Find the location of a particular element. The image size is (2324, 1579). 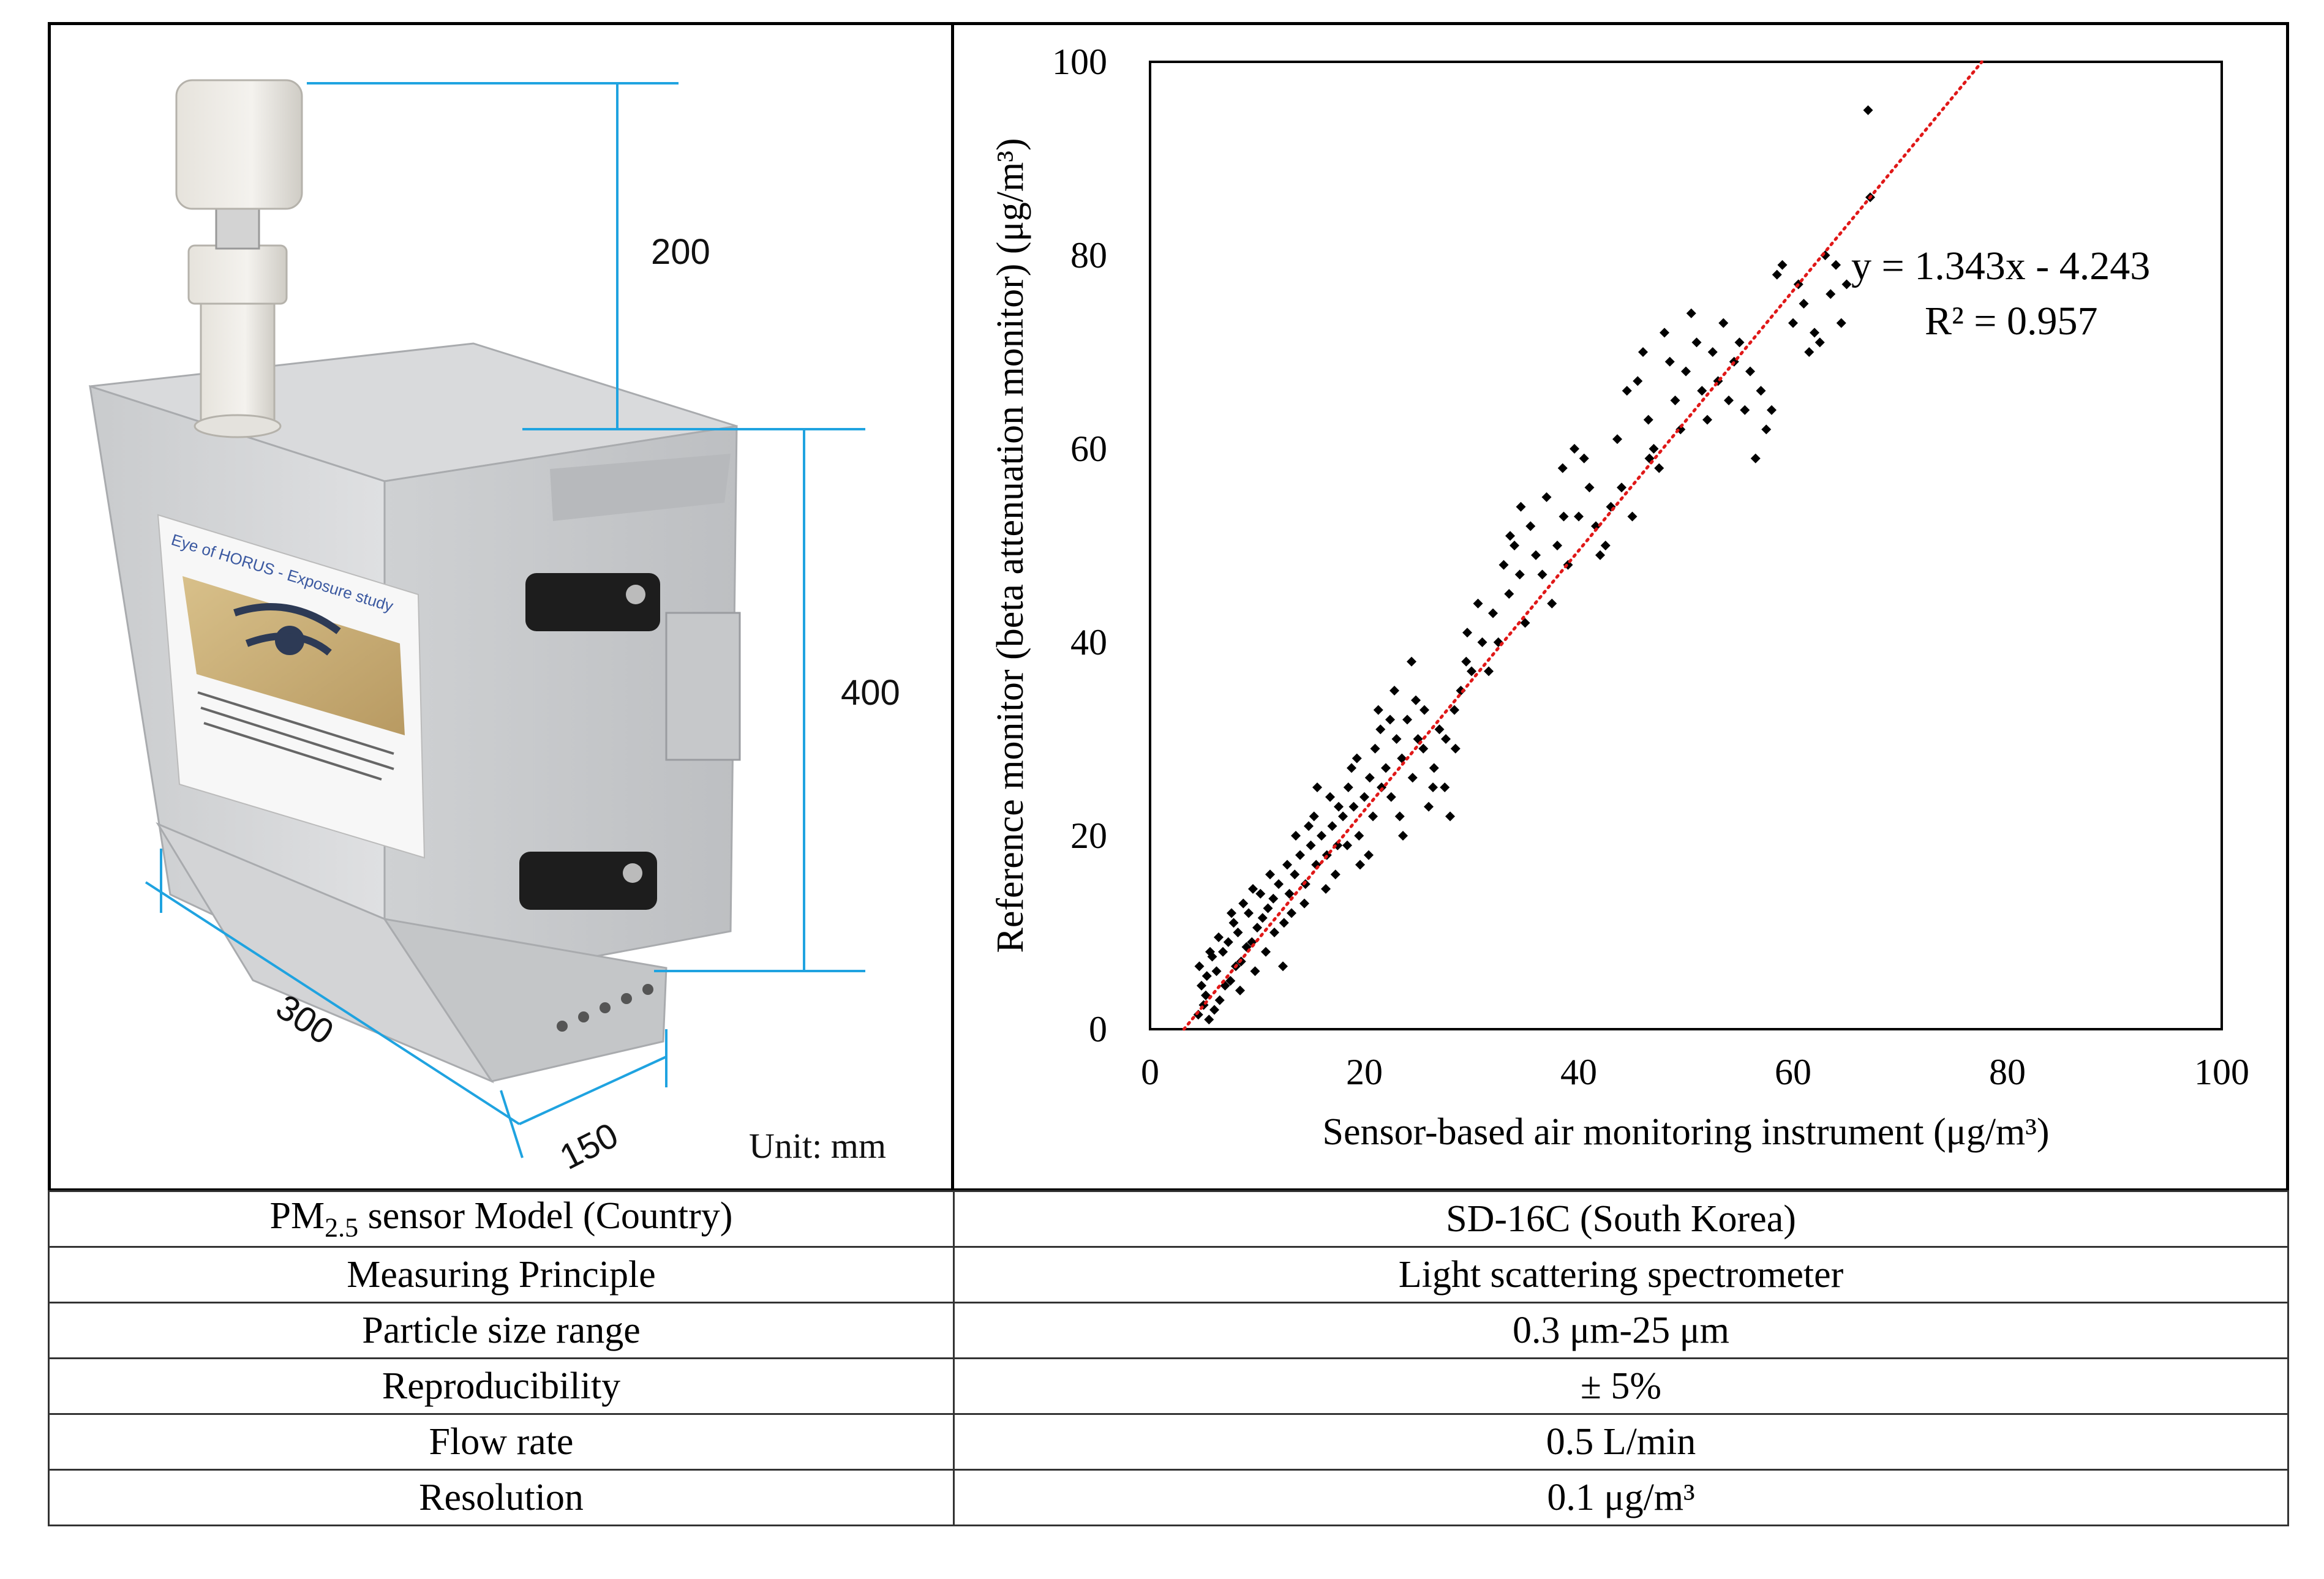

dimension-inlet-height: 200 is located at coordinates (680, 252).